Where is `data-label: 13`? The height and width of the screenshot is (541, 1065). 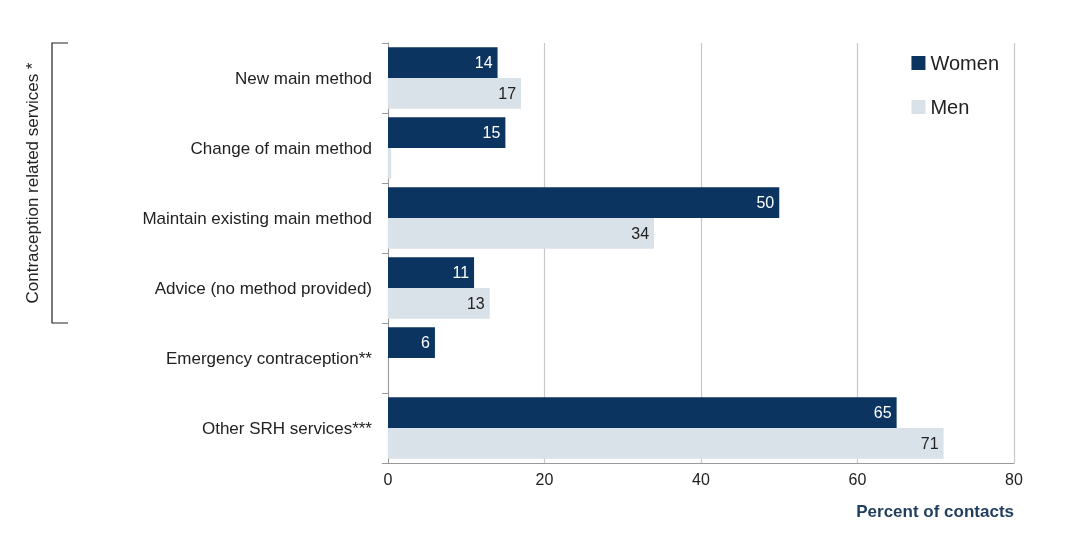
data-label: 13 is located at coordinates (475, 303).